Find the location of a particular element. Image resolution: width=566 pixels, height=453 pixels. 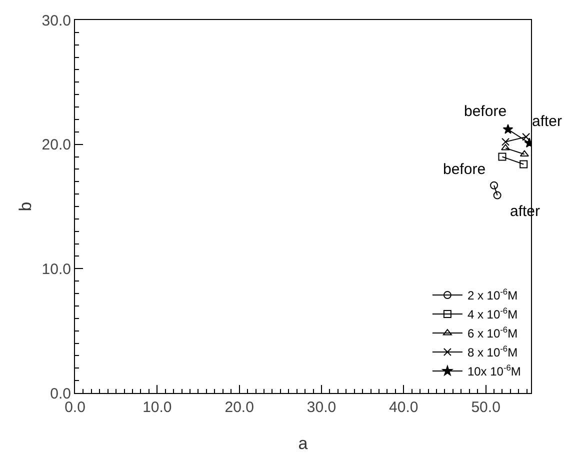

y-tick-label: 30.0 is located at coordinates (56, 21).